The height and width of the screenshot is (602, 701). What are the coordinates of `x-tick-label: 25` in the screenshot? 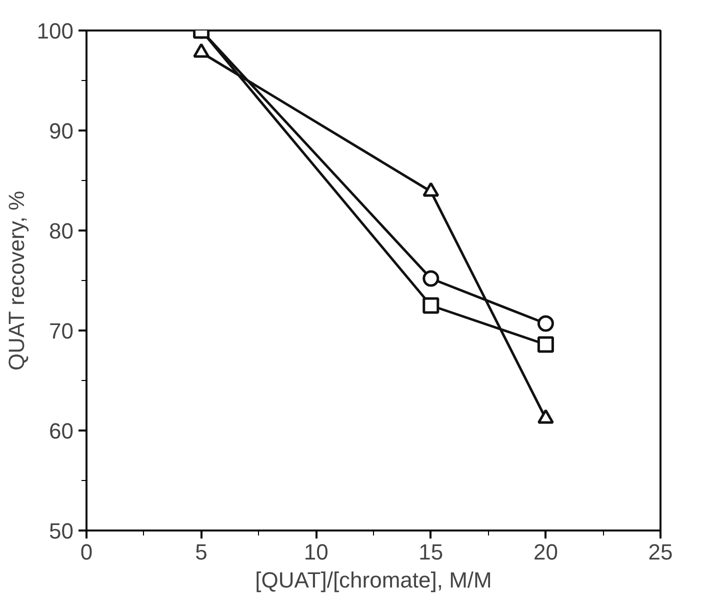 It's located at (660, 552).